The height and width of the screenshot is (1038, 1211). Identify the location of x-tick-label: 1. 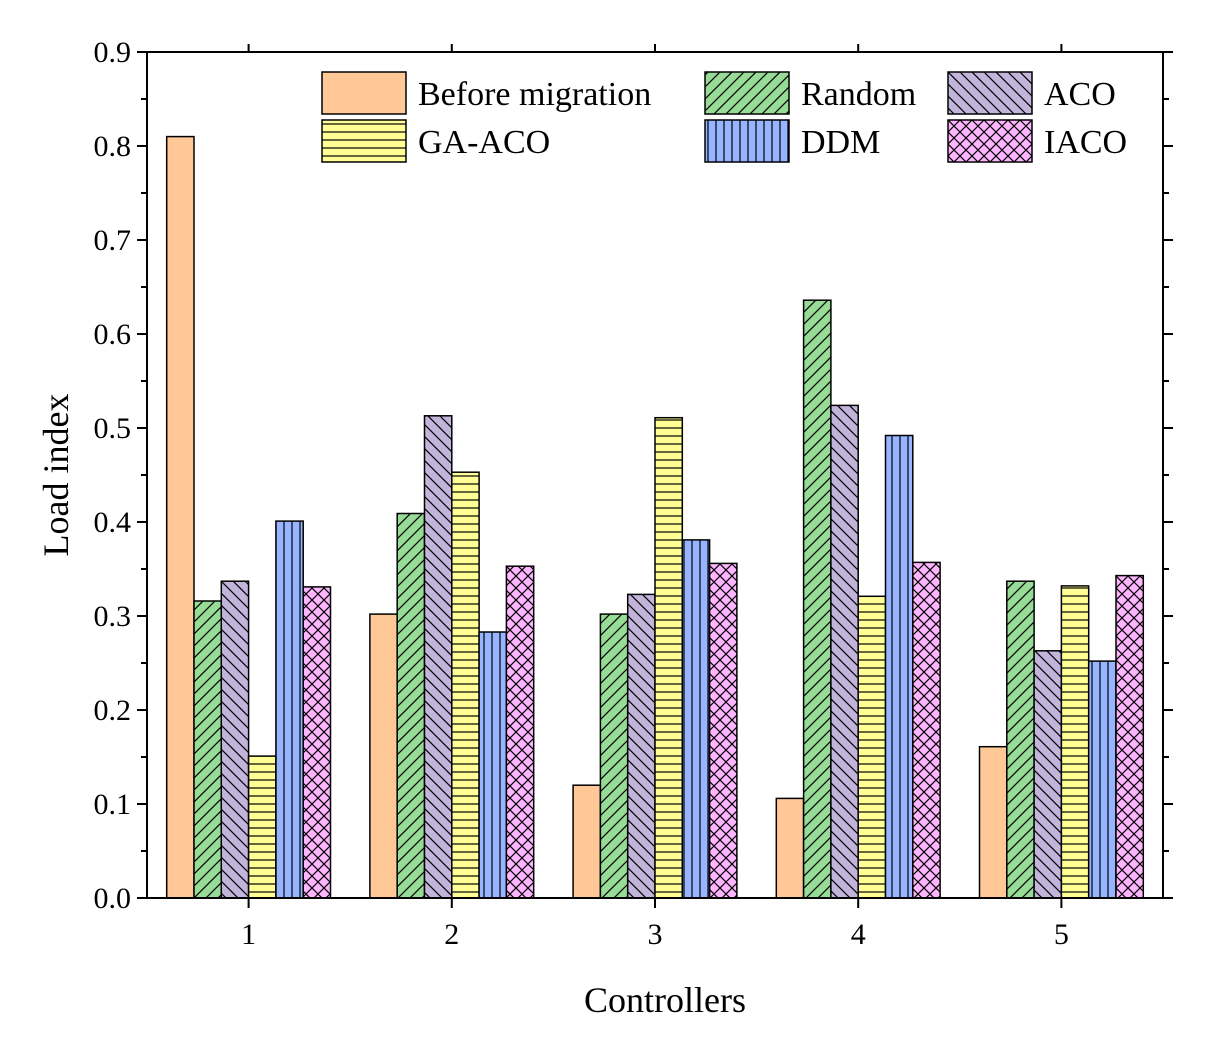
(248, 934).